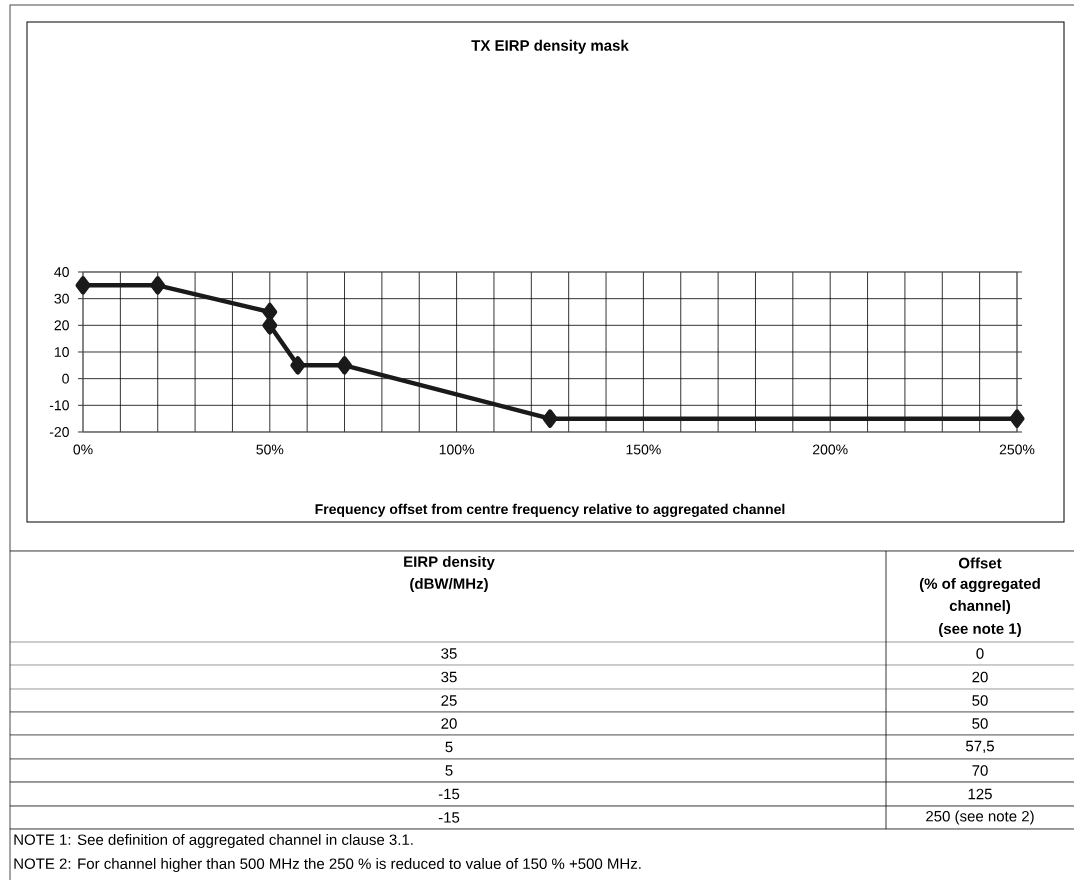 The height and width of the screenshot is (880, 1074). I want to click on text: (dBW/MHz), so click(449, 584).